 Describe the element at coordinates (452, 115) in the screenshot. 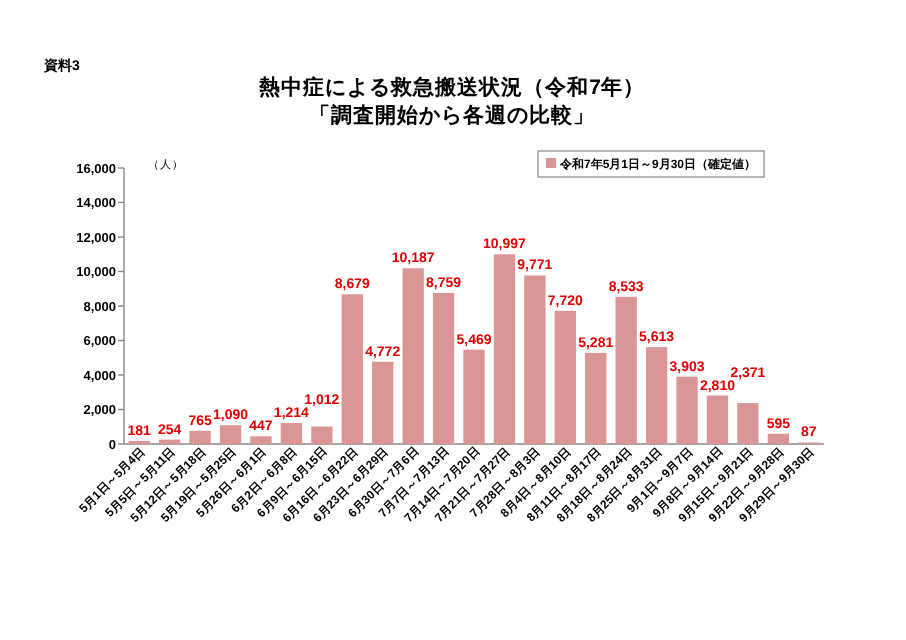

I see `chart-subtitle: 「調査開始から各週の比較」` at that location.